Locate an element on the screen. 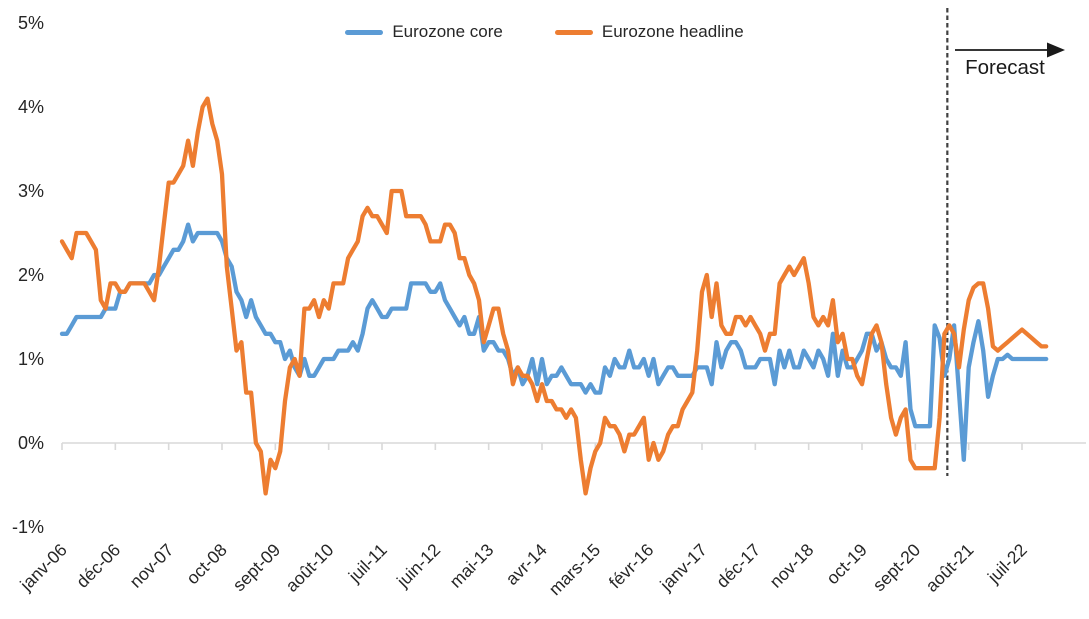 The height and width of the screenshot is (619, 1089). y-axis-label: 5% is located at coordinates (31, 23).